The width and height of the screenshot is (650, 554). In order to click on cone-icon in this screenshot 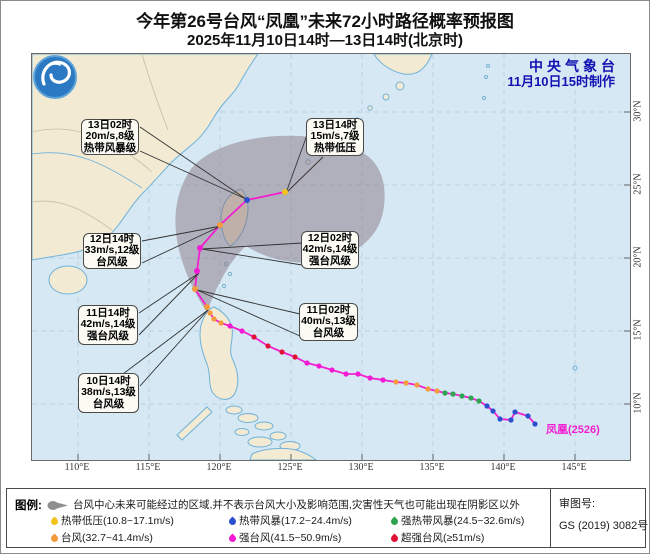, I will do `click(58, 507)`.